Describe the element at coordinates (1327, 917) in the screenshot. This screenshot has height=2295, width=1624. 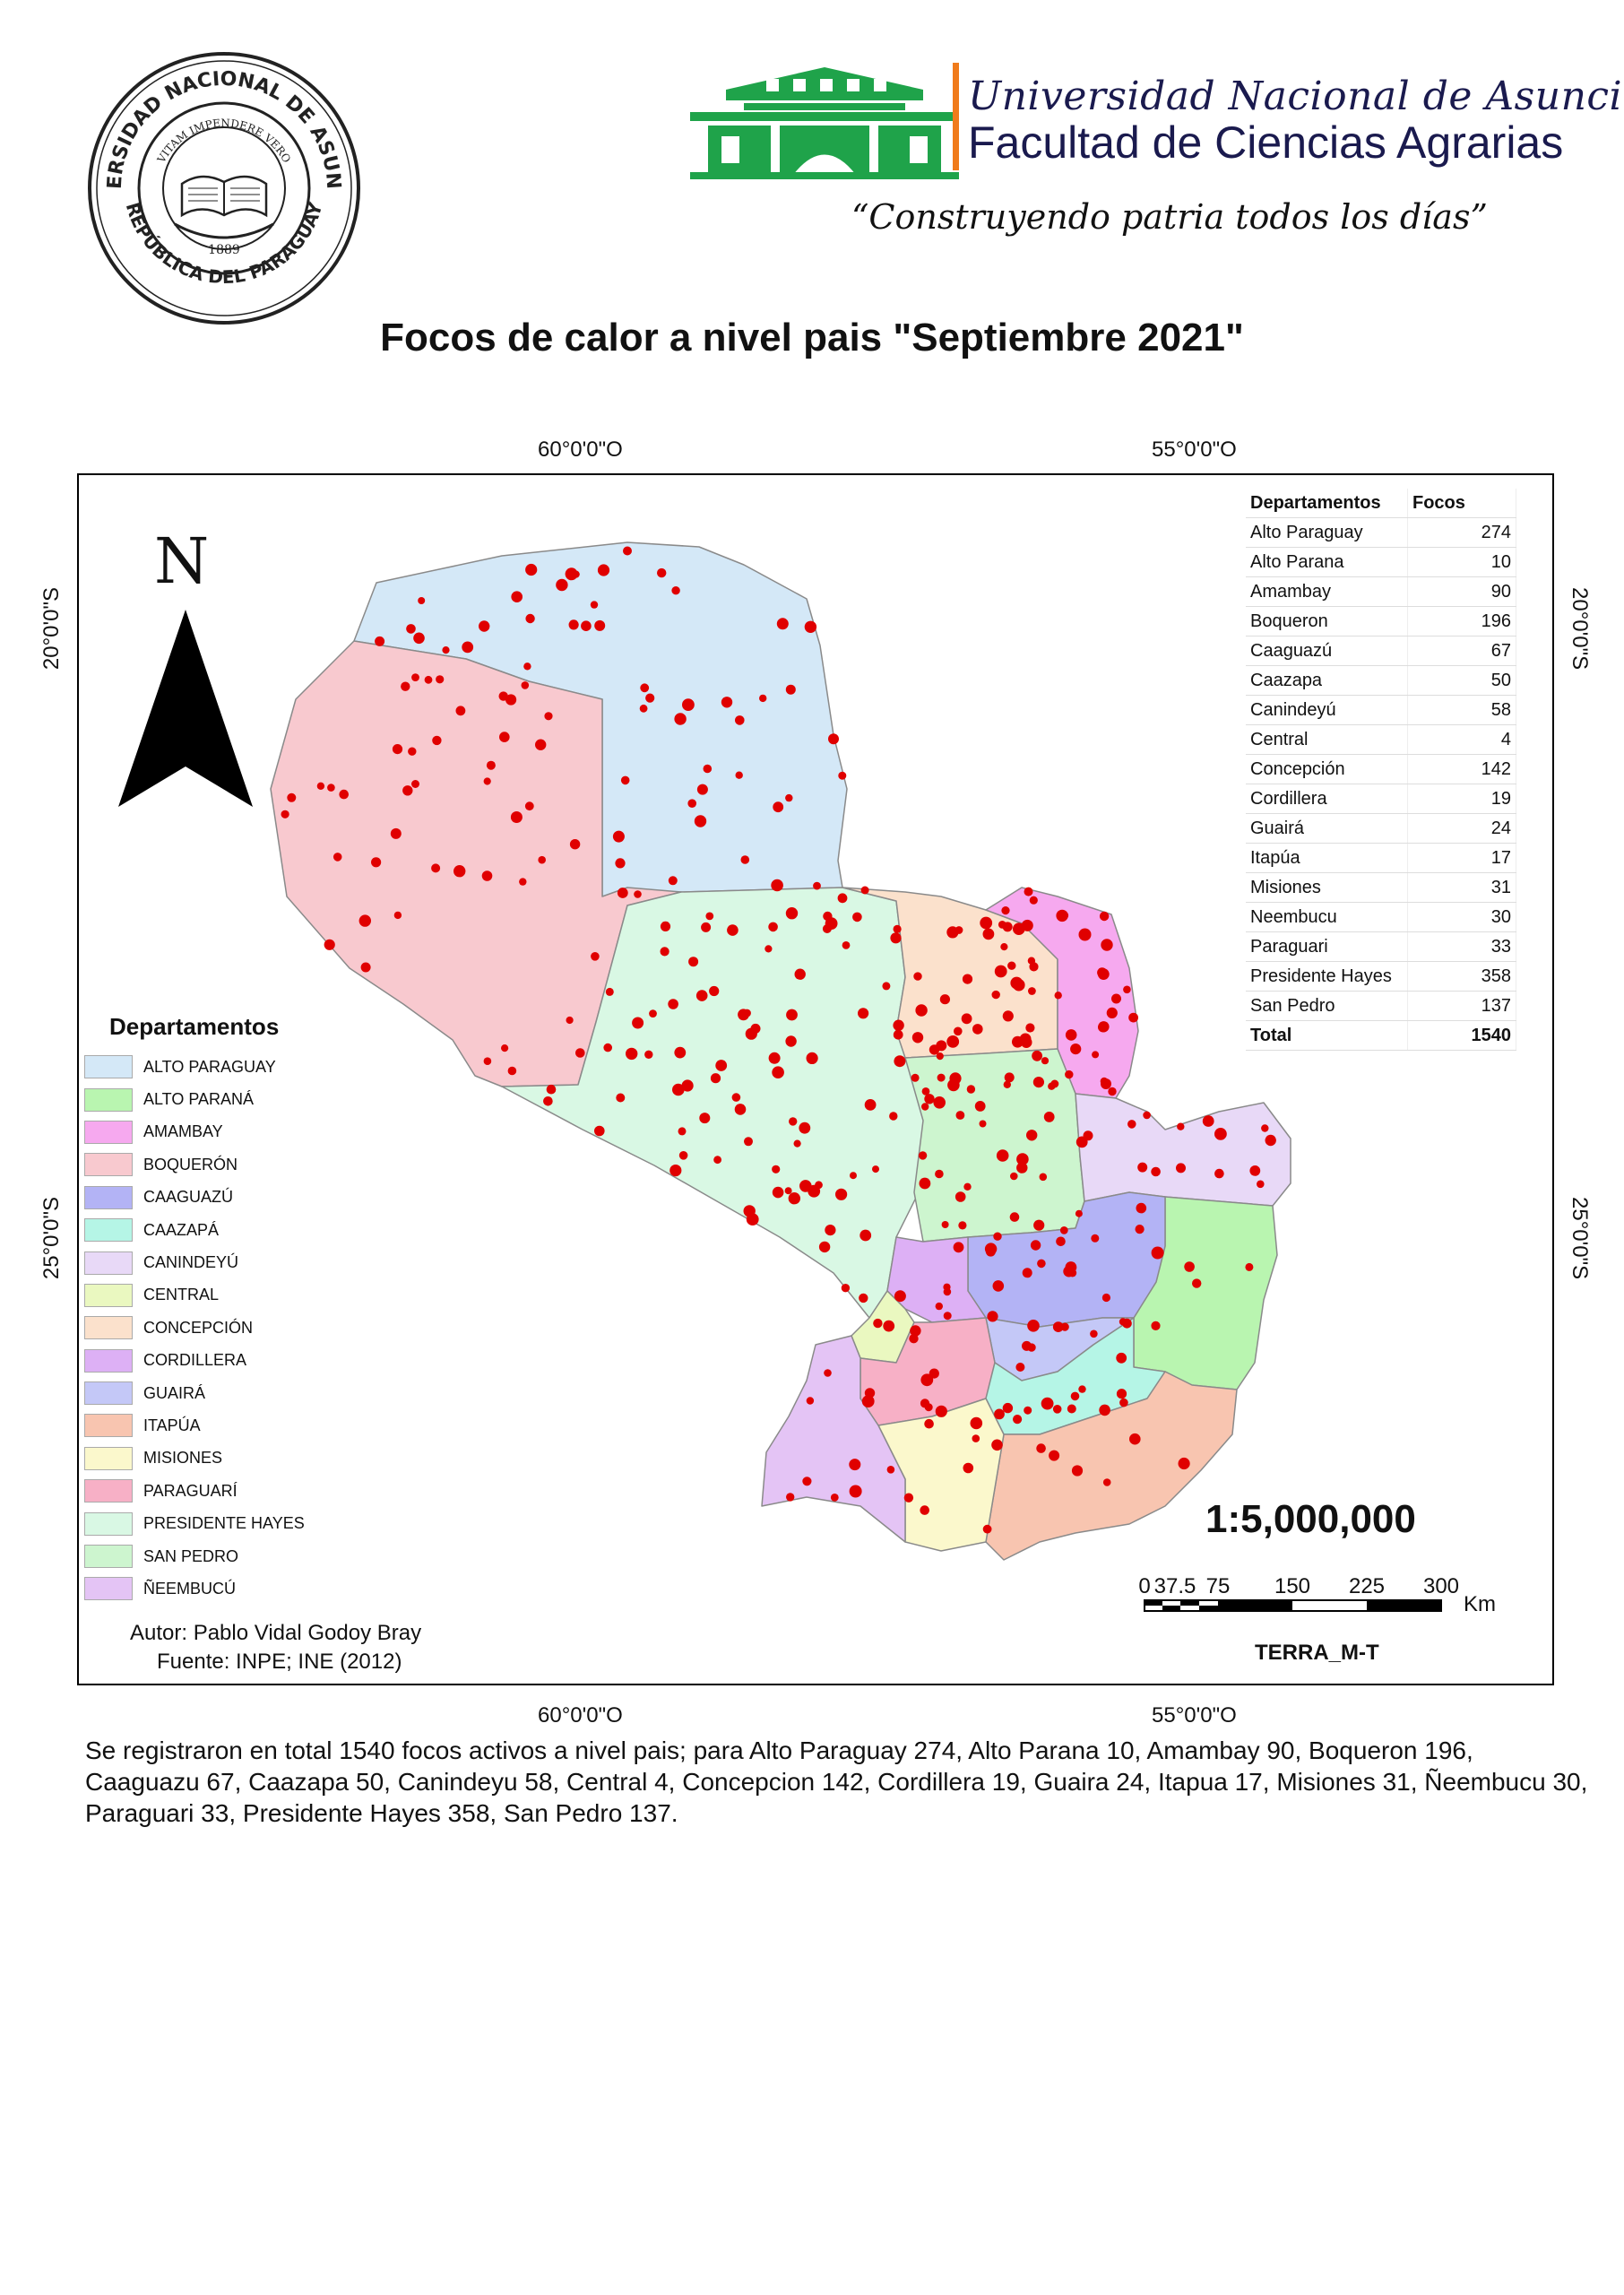
I see `table-cell-name: Neembucu` at that location.